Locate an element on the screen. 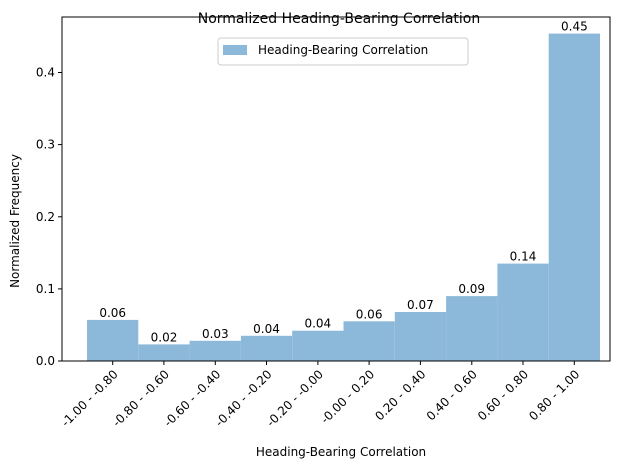  y-axis: 0.0 0.1 0.2 0.3 0.4 is located at coordinates (49, 217).